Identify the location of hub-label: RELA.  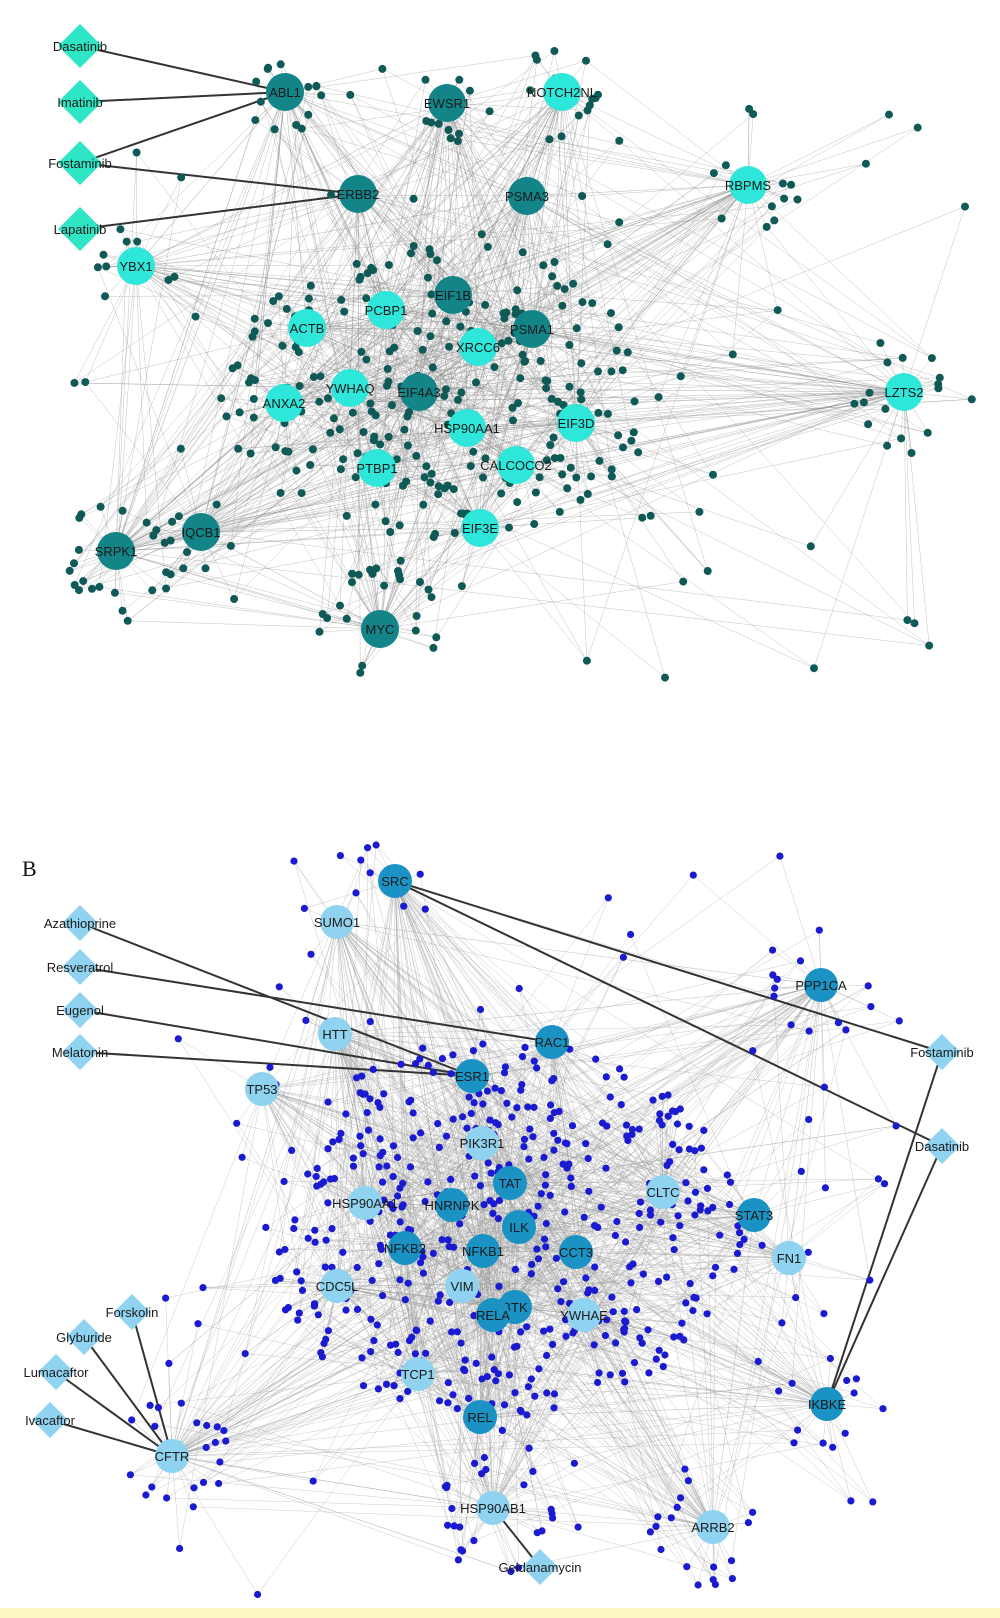
(493, 1315).